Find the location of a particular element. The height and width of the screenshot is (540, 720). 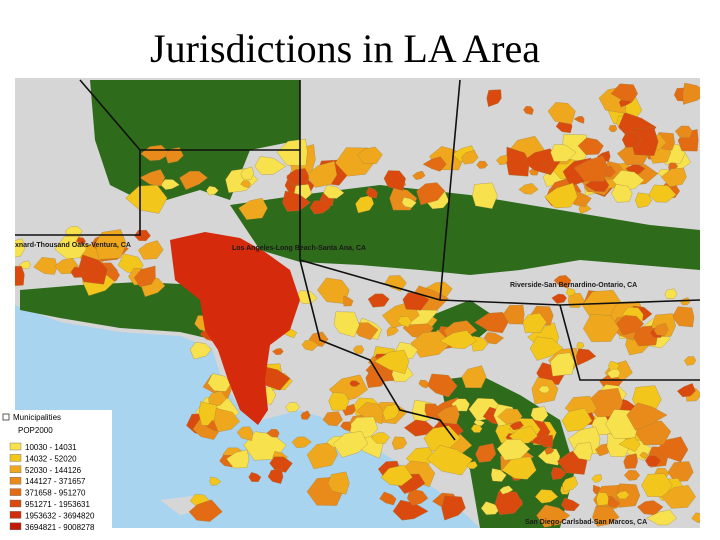

map-label: xnard-Thousand Oaks-Ventura, CA is located at coordinates (73, 245).